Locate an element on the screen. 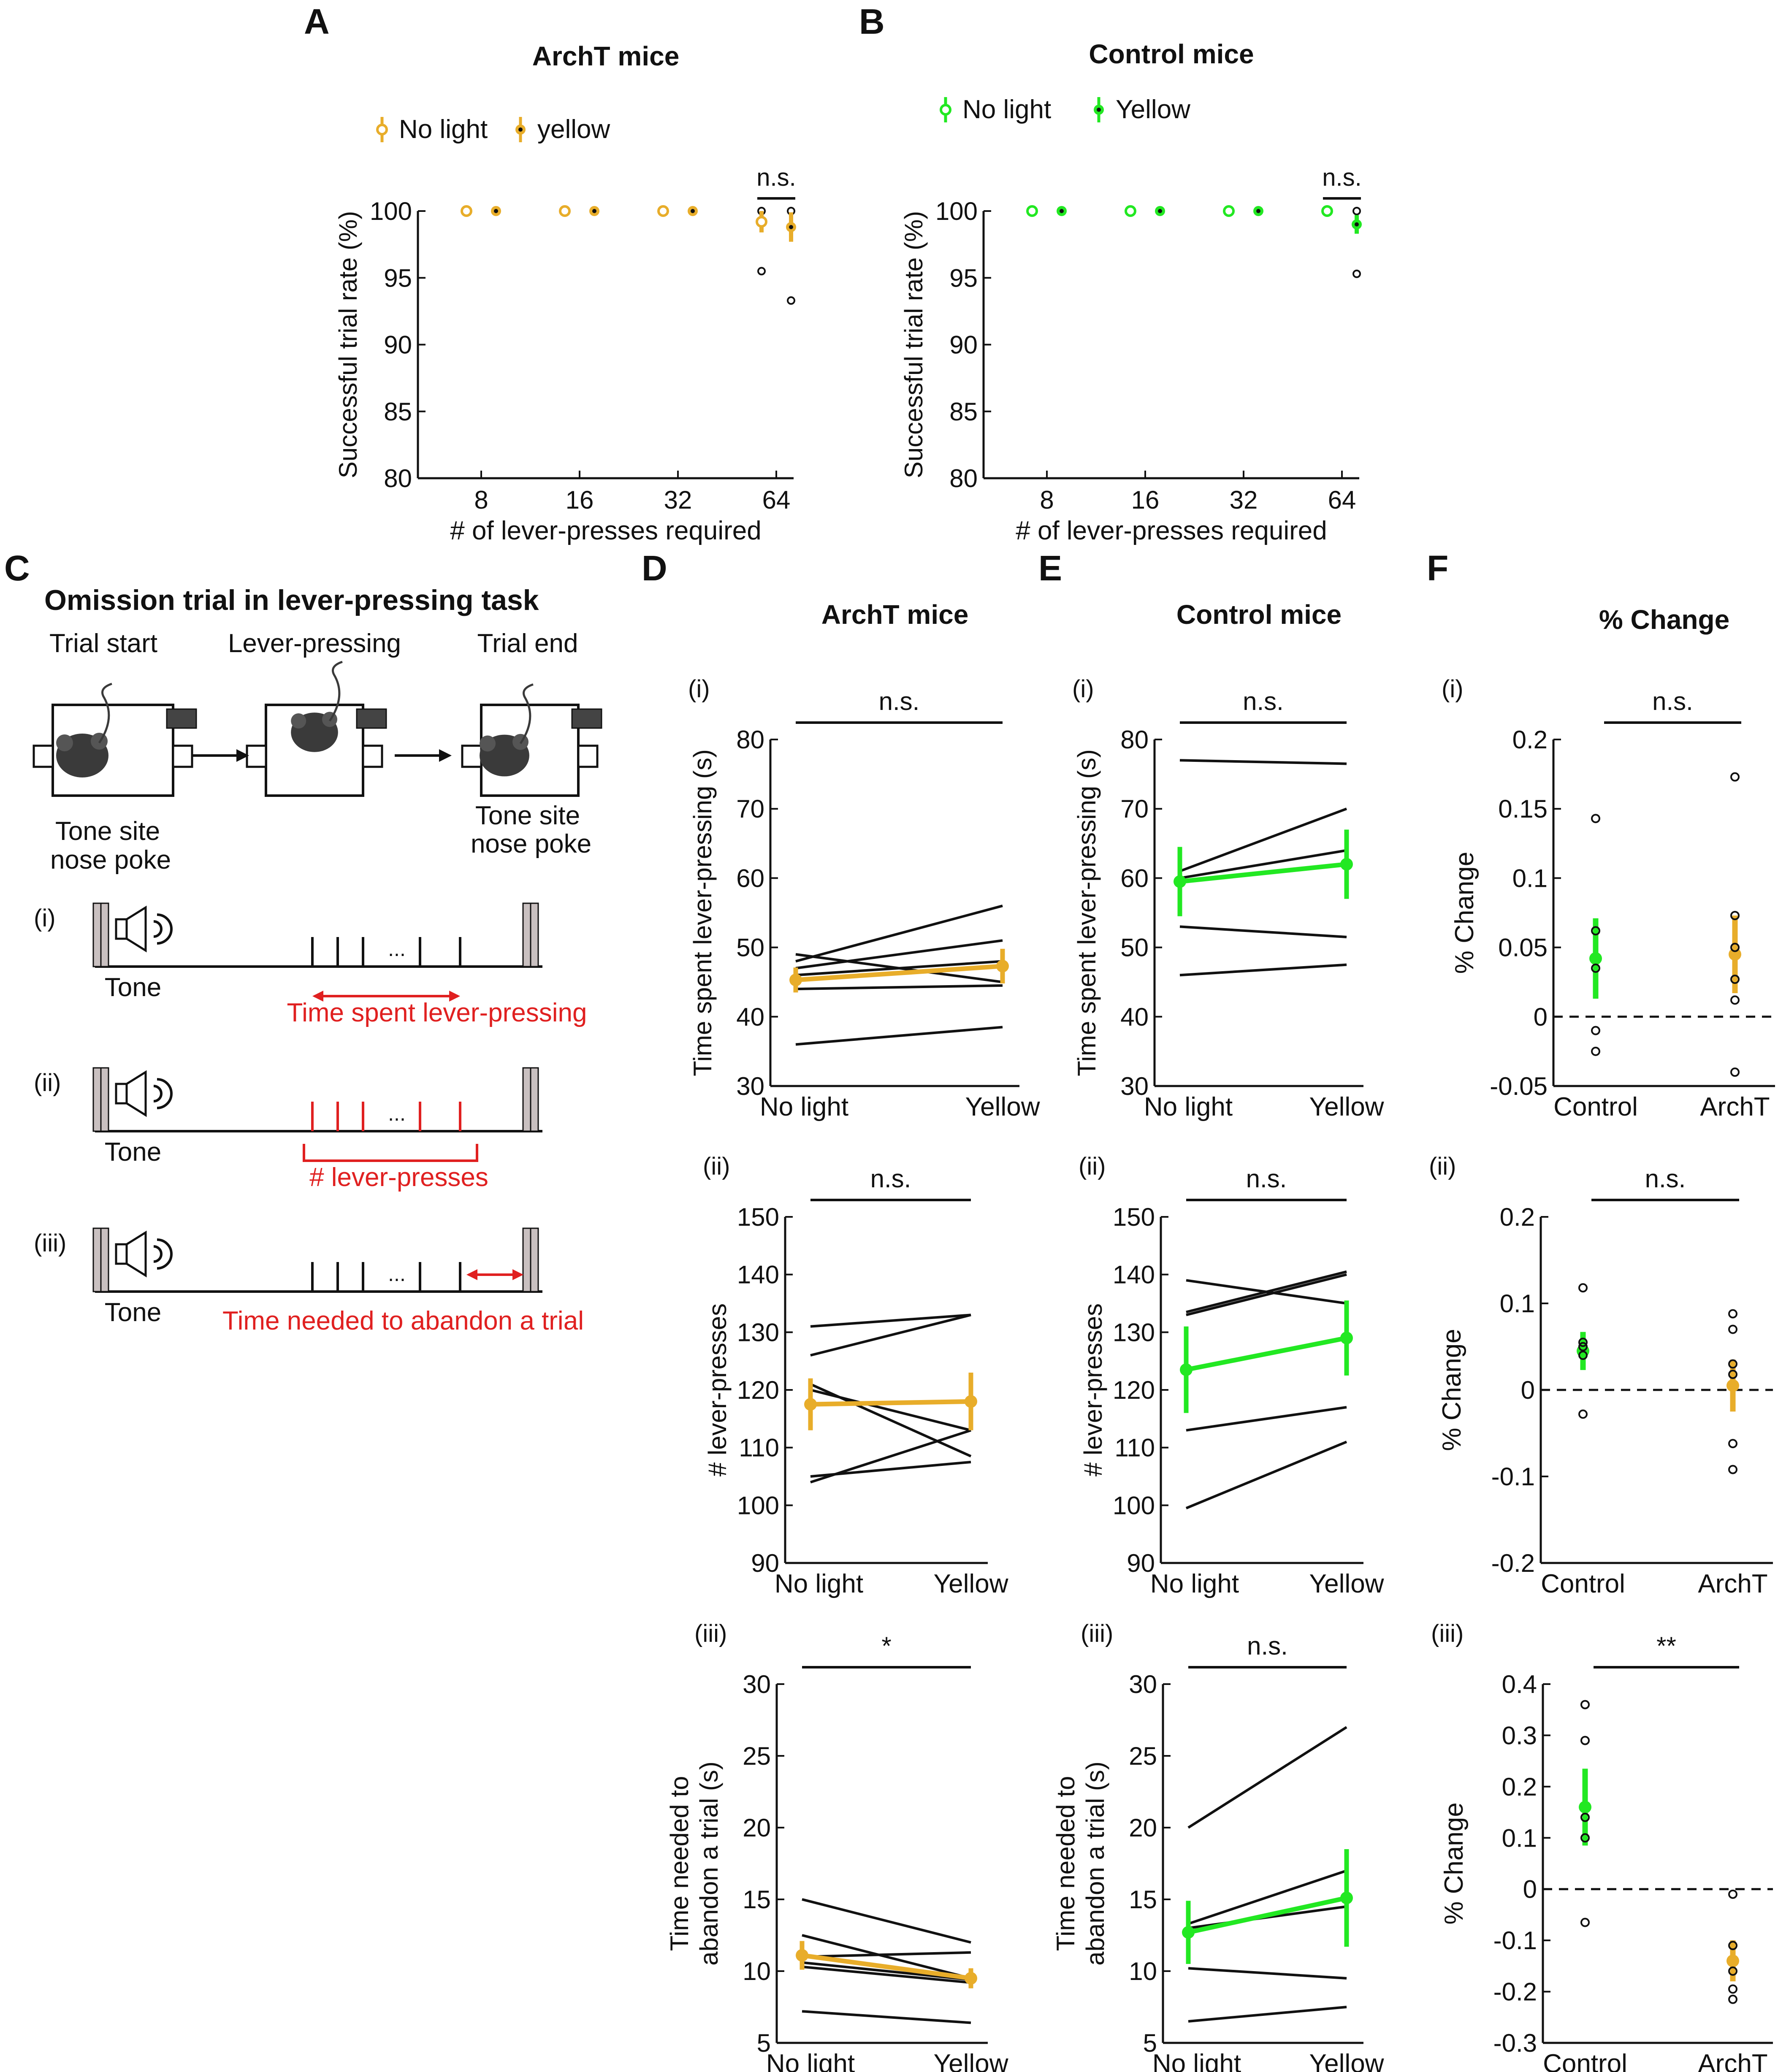  chart-F-iii-ytick-label: -0.1 is located at coordinates (1515, 1940).